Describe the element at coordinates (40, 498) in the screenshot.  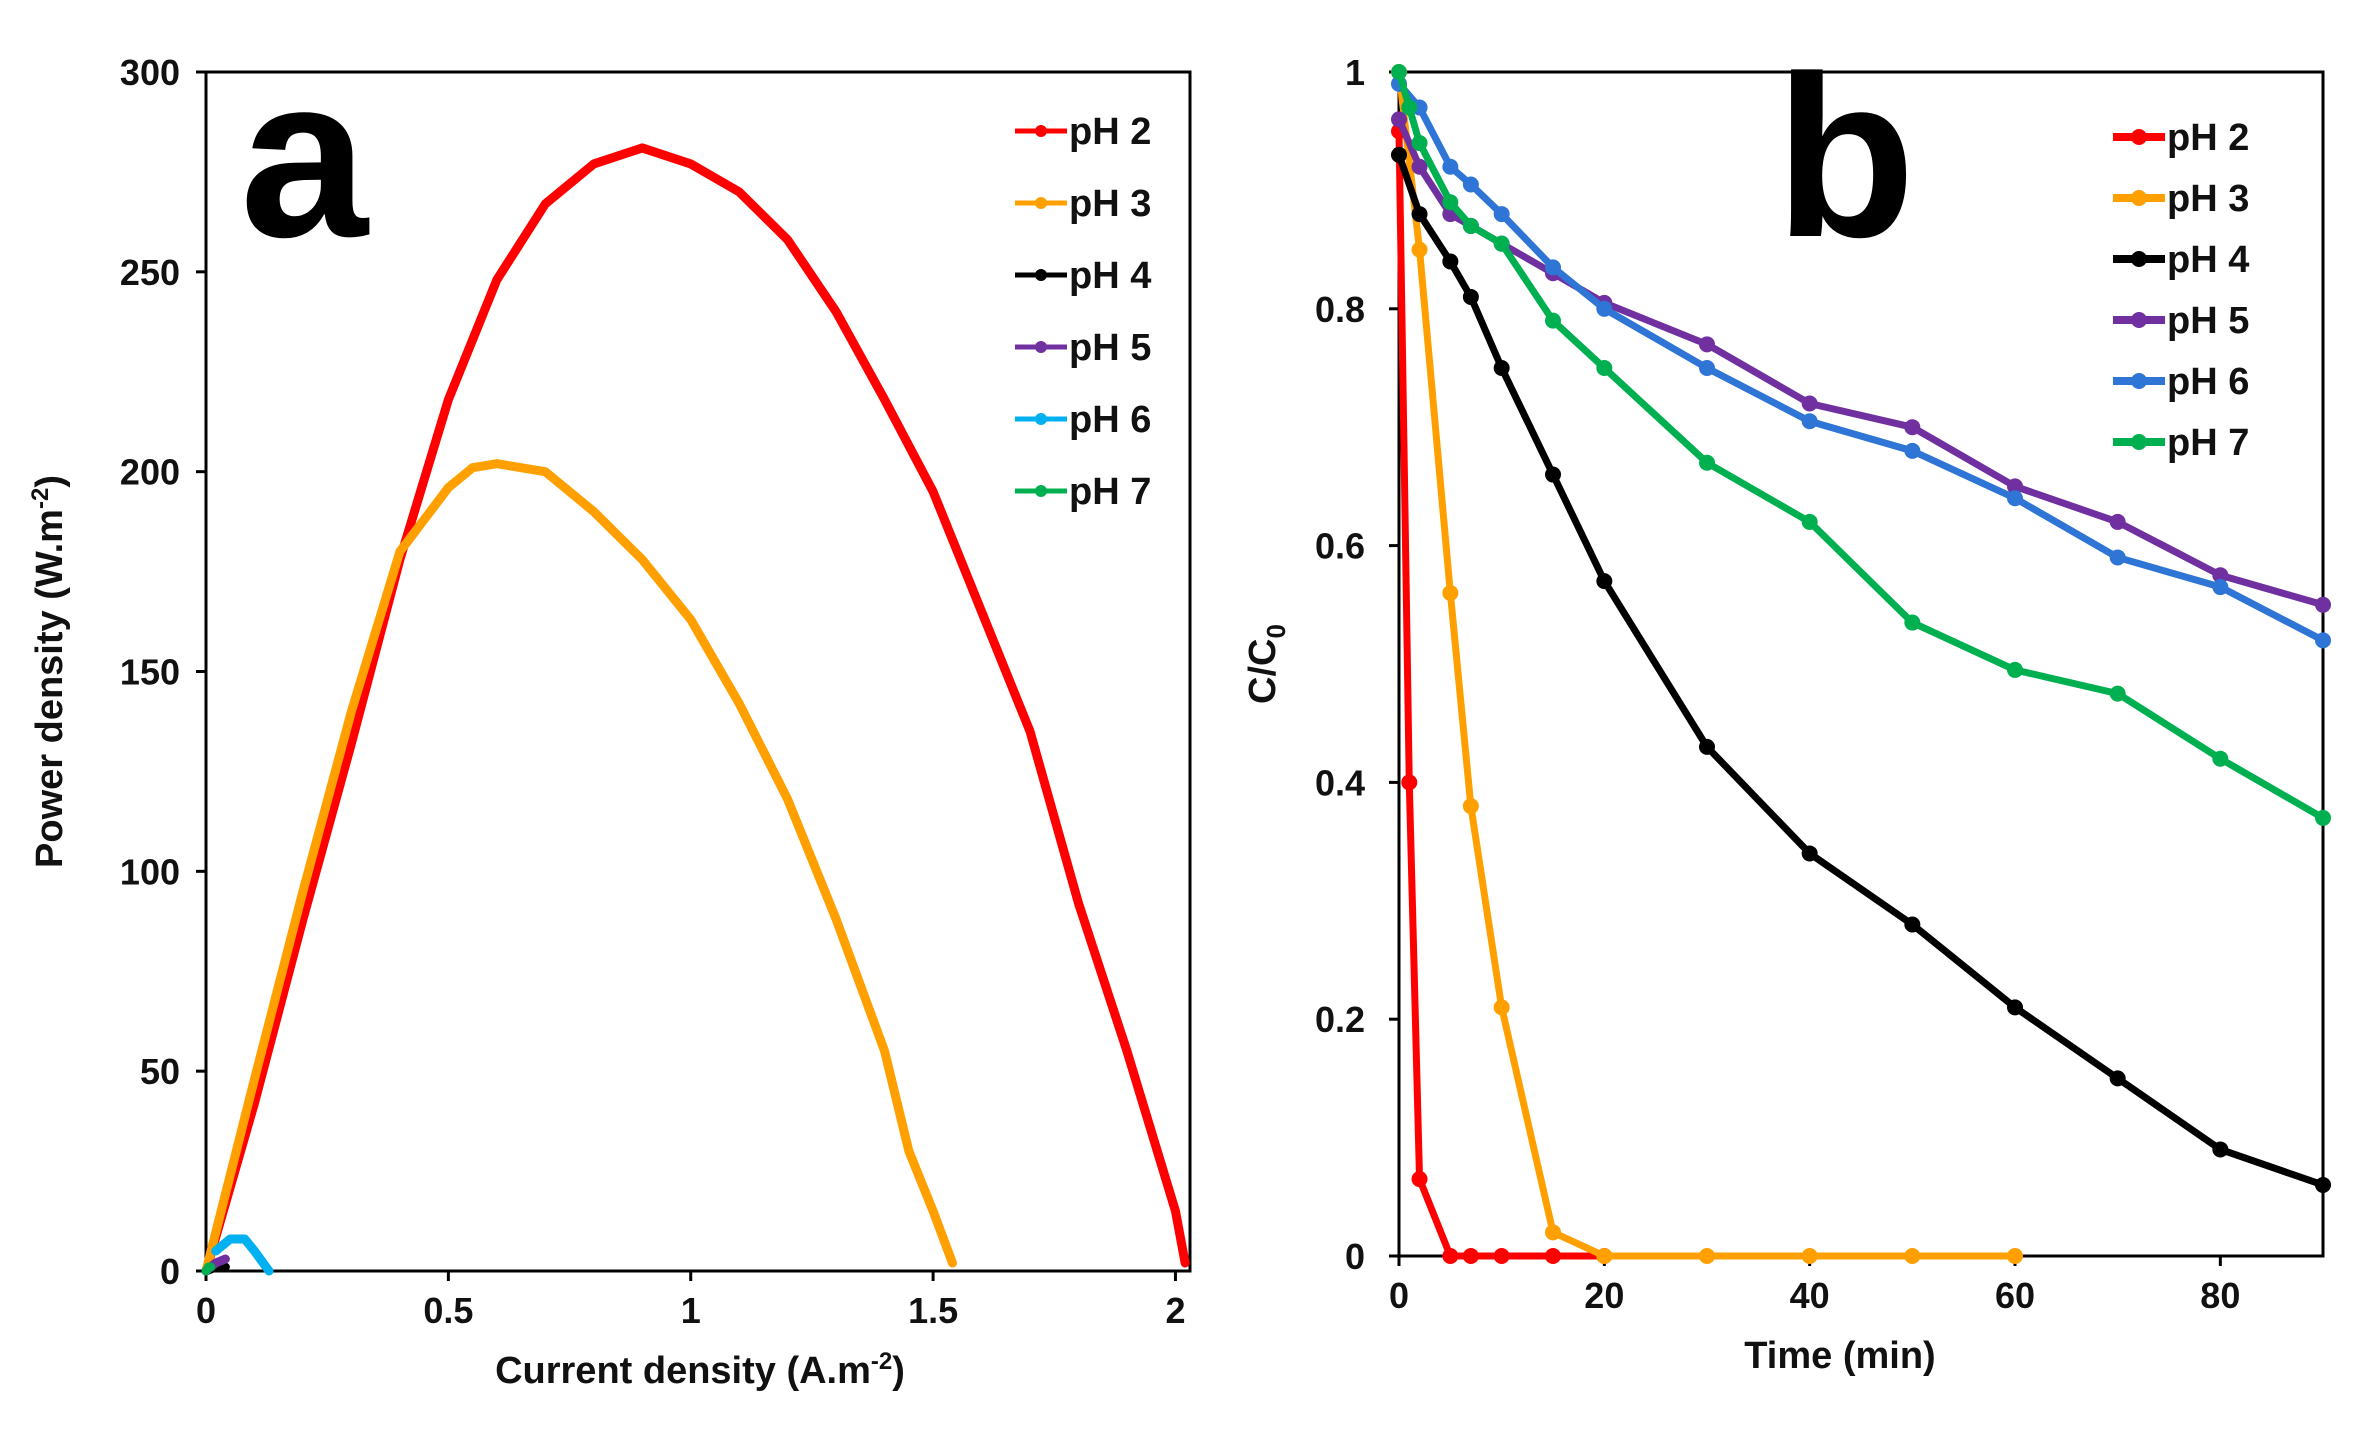
I see `y-axis-label-sup: -2` at that location.